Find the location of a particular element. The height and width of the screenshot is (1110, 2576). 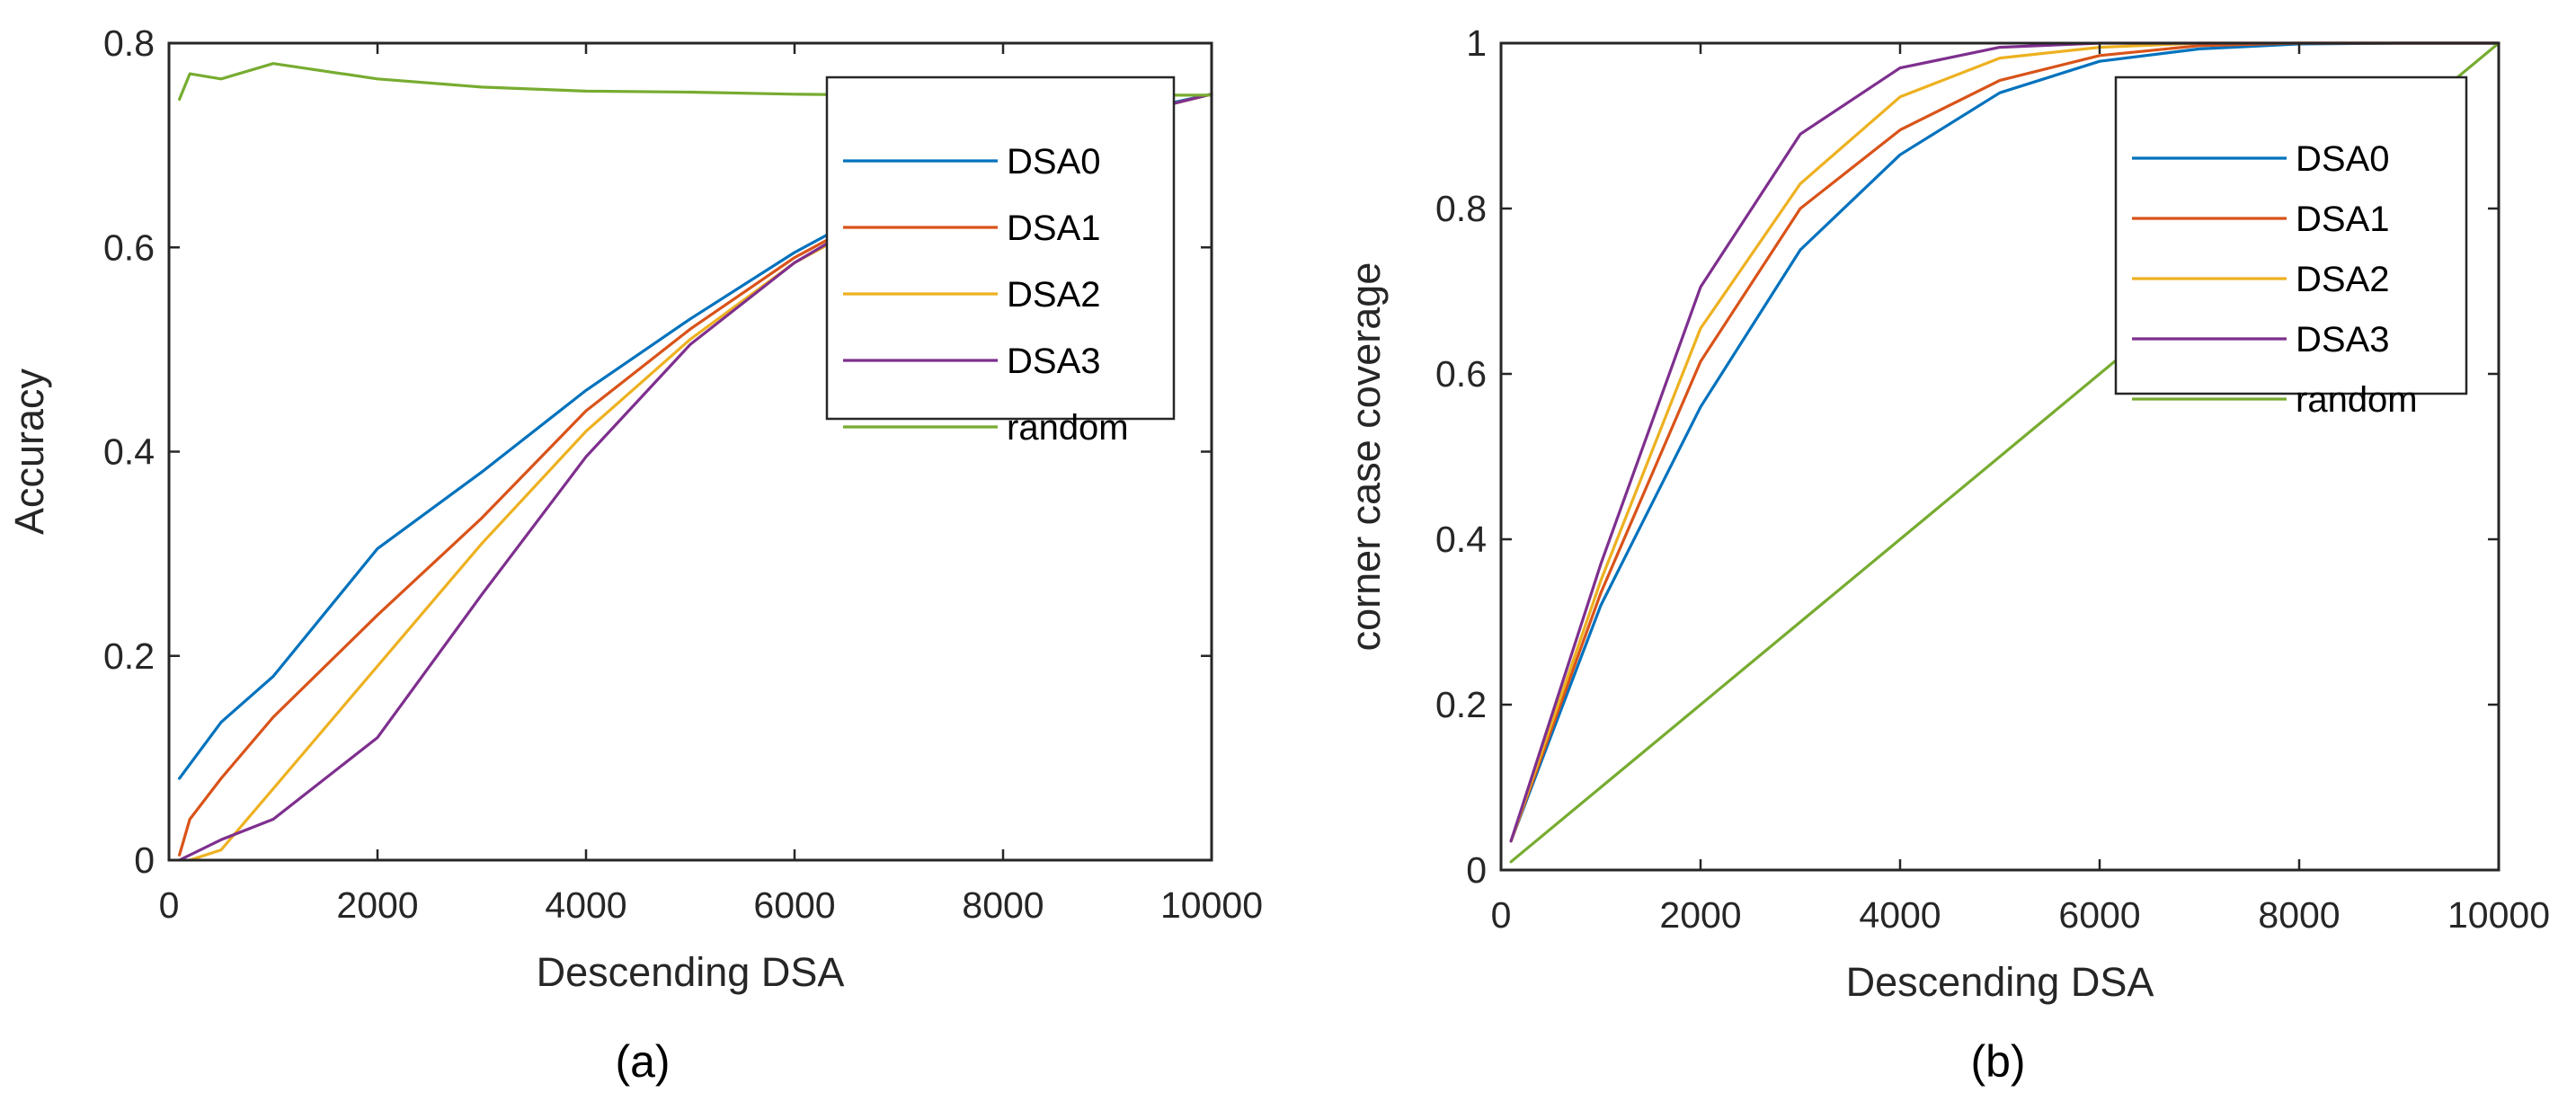

chart-b-legend-label-DSA3: DSA3 is located at coordinates (2343, 340).